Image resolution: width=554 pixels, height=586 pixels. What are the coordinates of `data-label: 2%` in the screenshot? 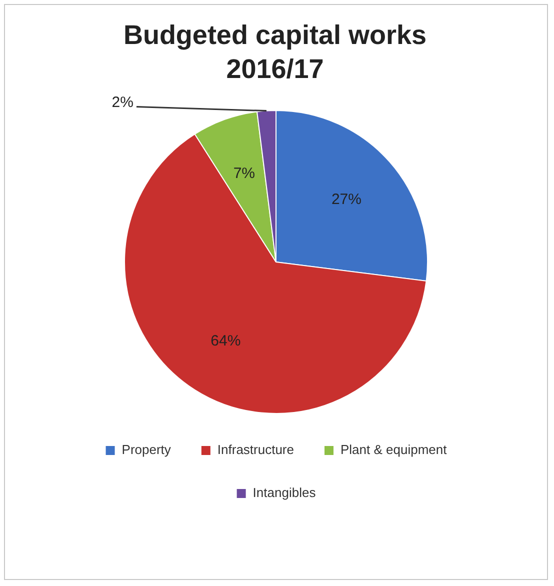 It's located at (123, 102).